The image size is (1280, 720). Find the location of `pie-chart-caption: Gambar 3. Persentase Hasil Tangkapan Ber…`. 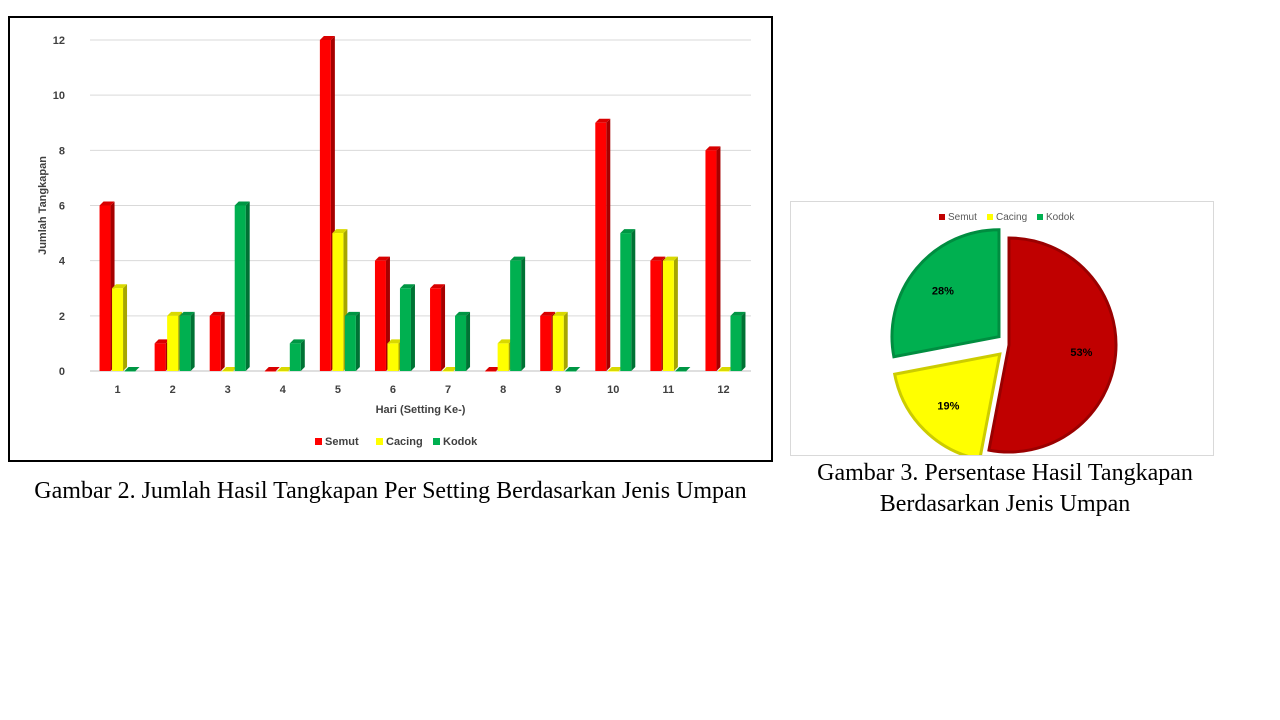

pie-chart-caption: Gambar 3. Persentase Hasil Tangkapan Ber… is located at coordinates (1005, 489).